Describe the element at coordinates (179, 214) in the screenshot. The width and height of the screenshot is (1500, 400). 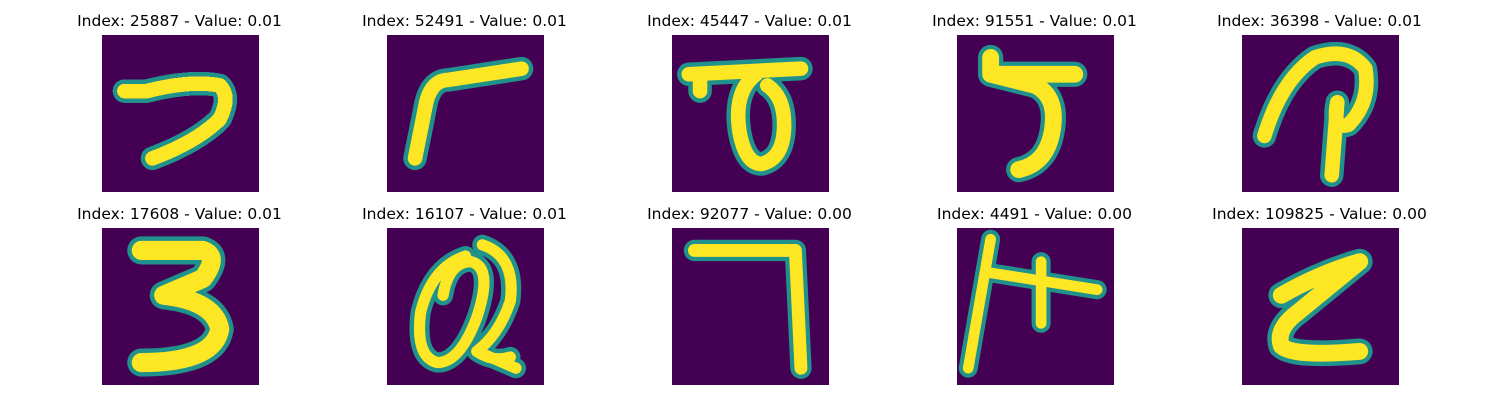
I see `cell-title: Index: 17608 - Value: 0.01` at that location.